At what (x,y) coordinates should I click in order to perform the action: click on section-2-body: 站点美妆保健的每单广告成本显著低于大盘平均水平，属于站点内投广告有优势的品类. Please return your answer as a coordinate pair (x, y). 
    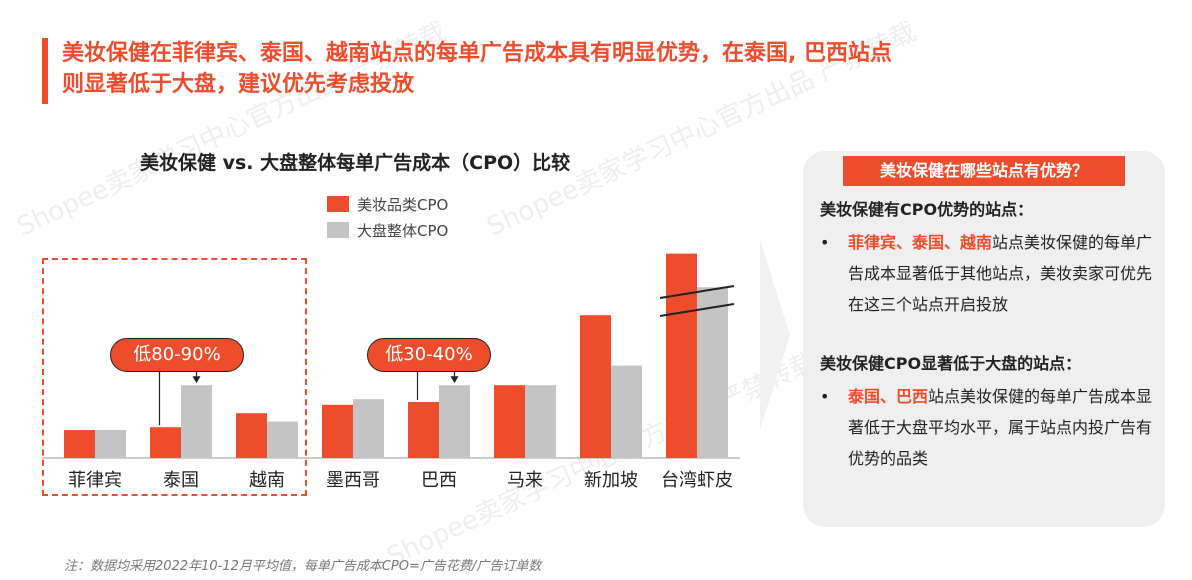
    Looking at the image, I should click on (1000, 427).